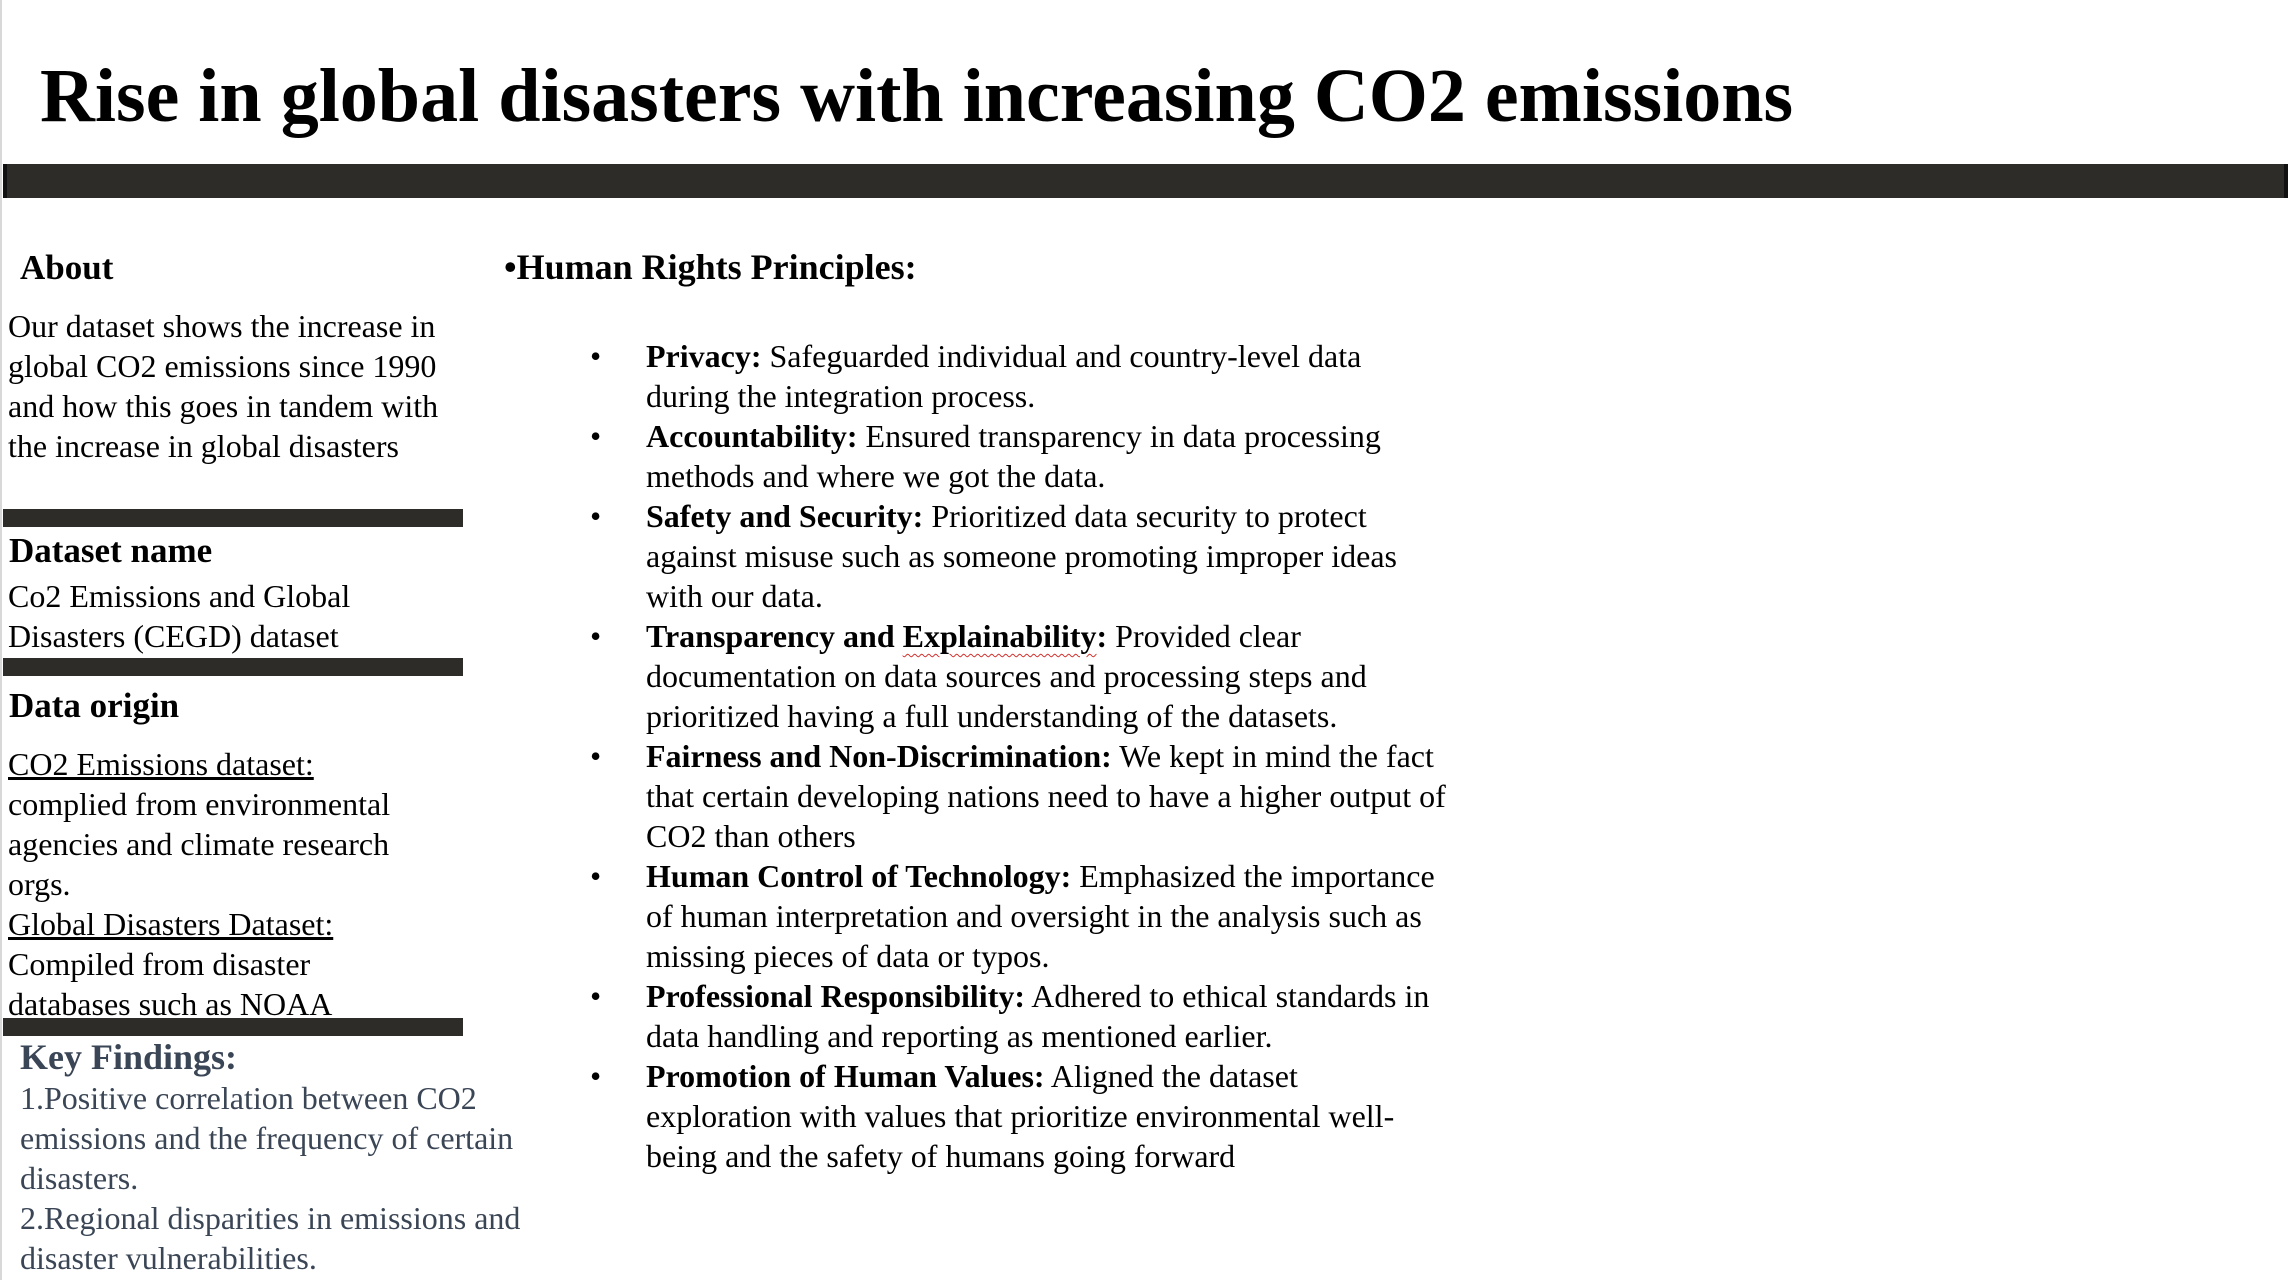  What do you see at coordinates (233, 518) in the screenshot?
I see `about-divider-bar` at bounding box center [233, 518].